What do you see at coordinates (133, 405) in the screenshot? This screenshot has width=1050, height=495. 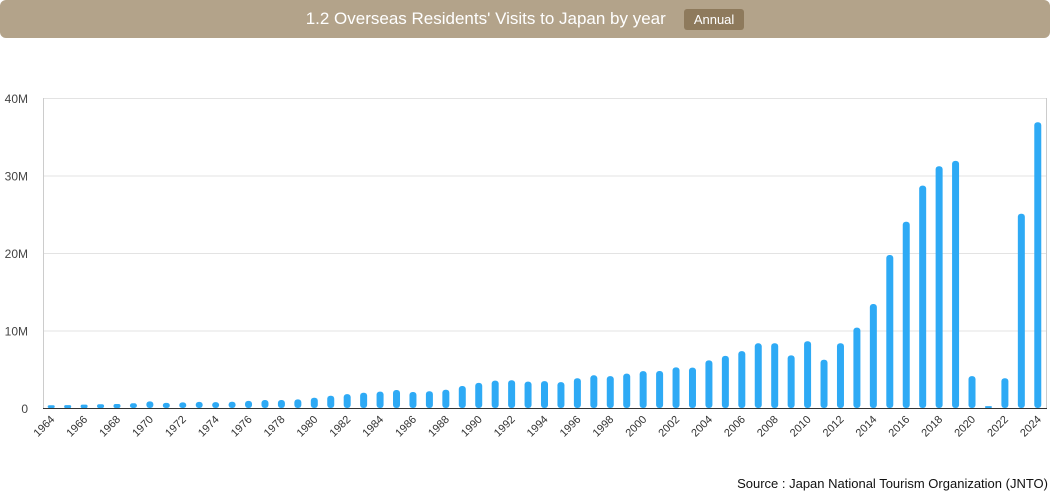 I see `bar-1969` at bounding box center [133, 405].